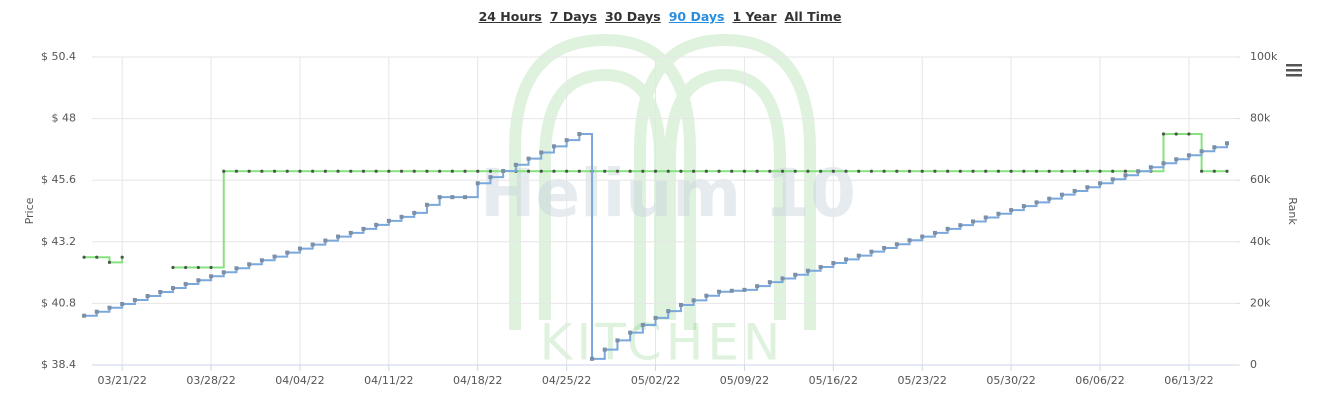 This screenshot has width=1330, height=400. I want to click on y2-axis-title: Rank, so click(1292, 211).